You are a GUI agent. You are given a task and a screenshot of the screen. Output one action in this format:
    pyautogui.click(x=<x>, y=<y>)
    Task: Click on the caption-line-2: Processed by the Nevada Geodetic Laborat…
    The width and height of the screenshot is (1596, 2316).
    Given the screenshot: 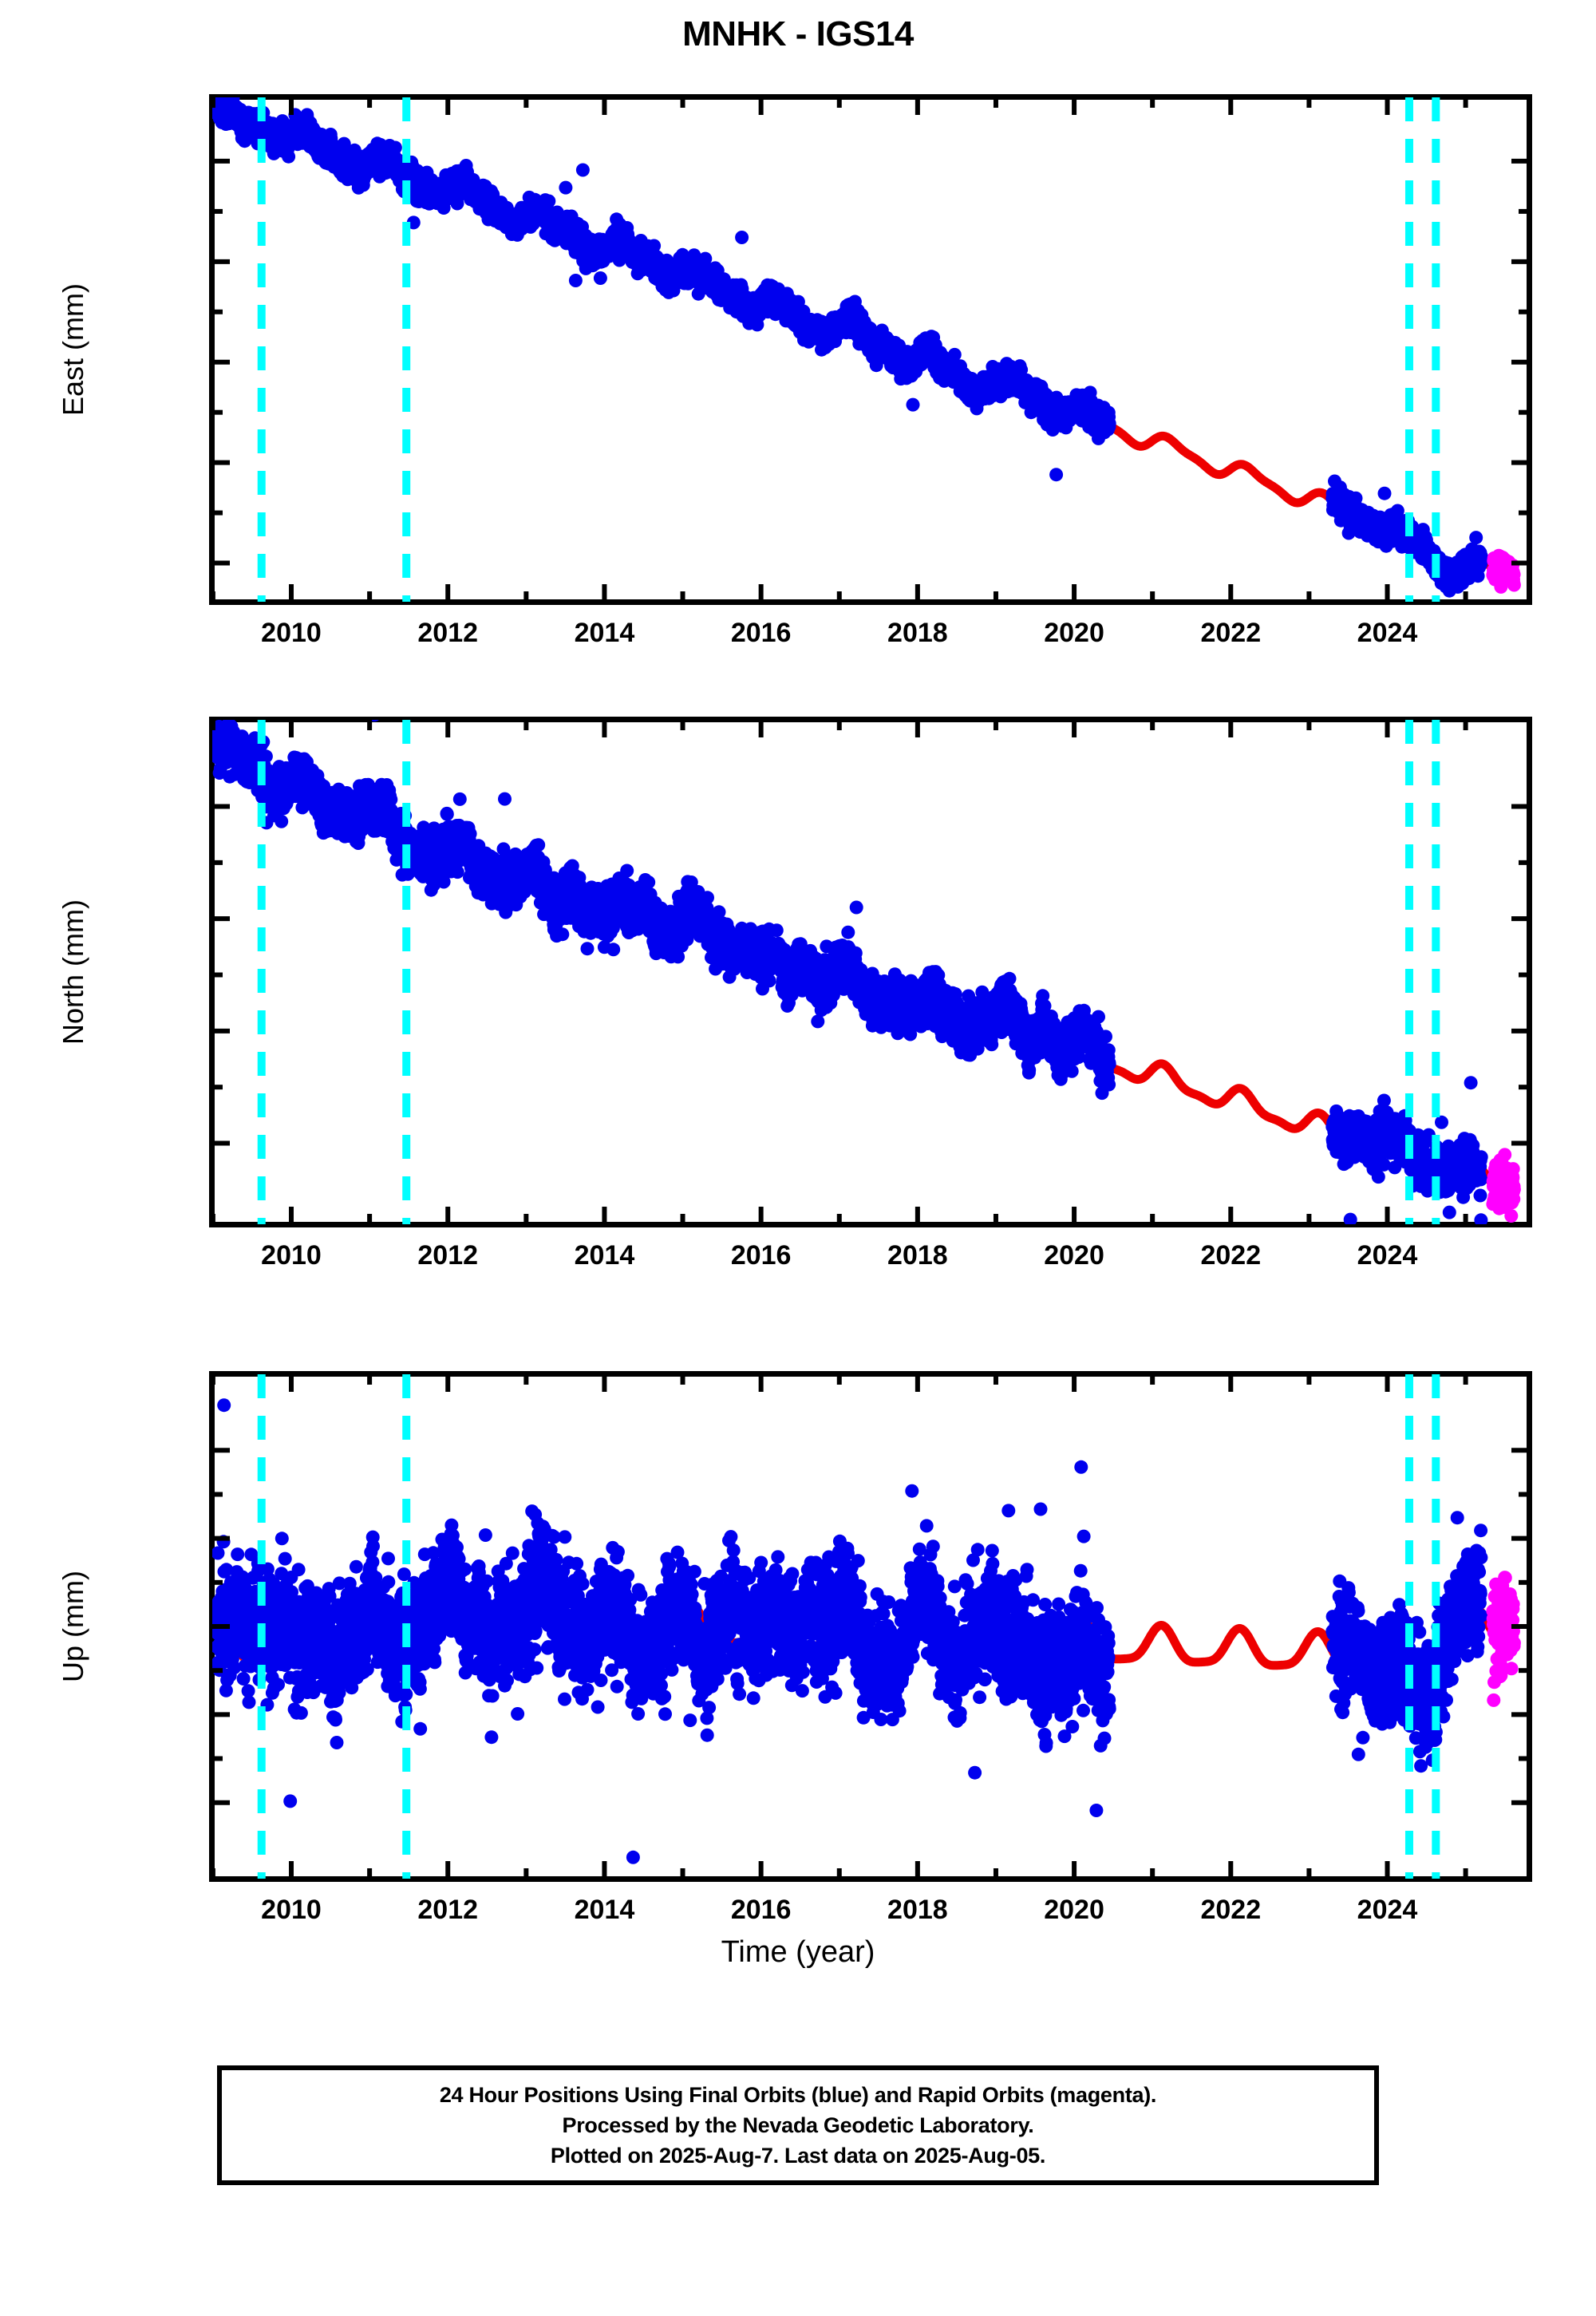 What is the action you would take?
    pyautogui.click(x=798, y=2124)
    